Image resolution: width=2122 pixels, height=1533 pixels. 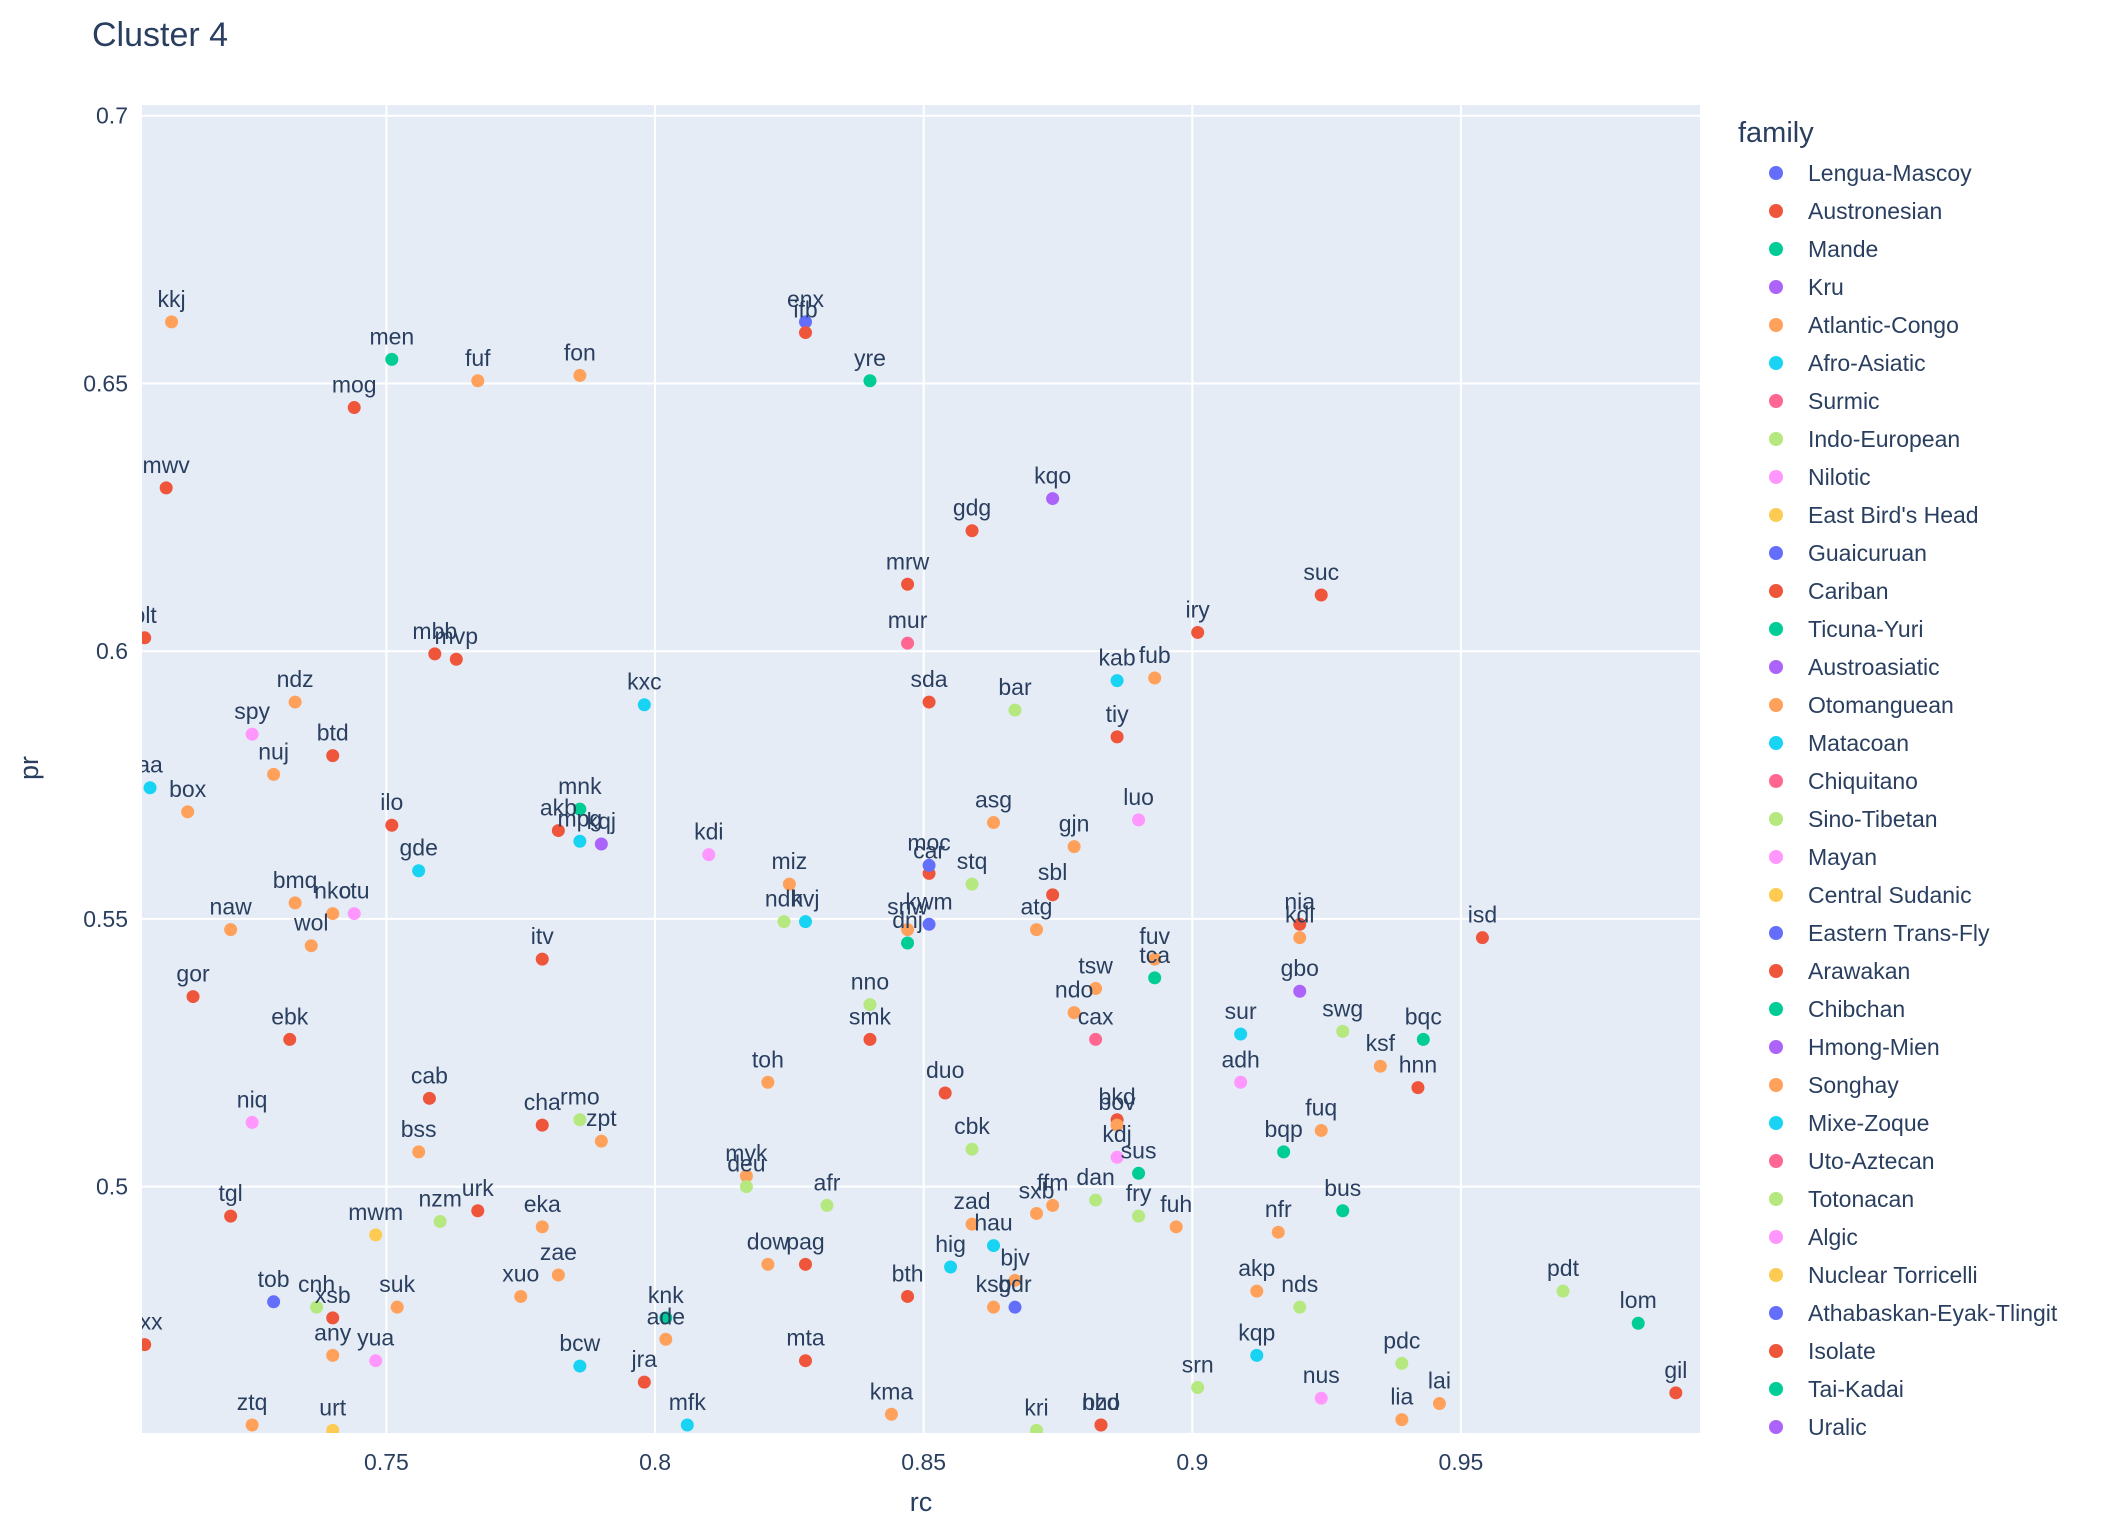 What do you see at coordinates (1848, 553) in the screenshot?
I see `legend-item: Guaicuruan` at bounding box center [1848, 553].